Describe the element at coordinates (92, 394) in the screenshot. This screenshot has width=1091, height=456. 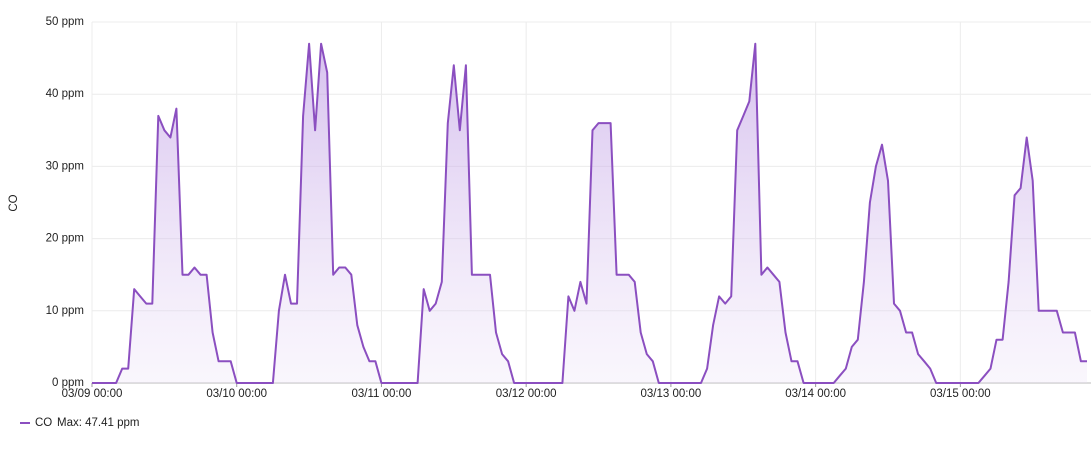
I see `x-tick-label: 03/09 00:00` at that location.